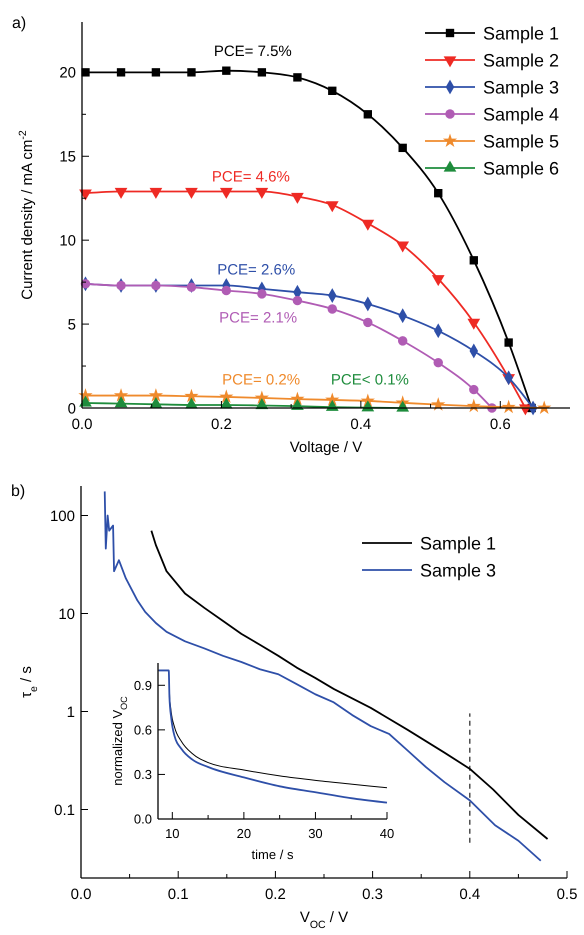 Image resolution: width=584 pixels, height=935 pixels. I want to click on y-tick-label: 100, so click(62, 516).